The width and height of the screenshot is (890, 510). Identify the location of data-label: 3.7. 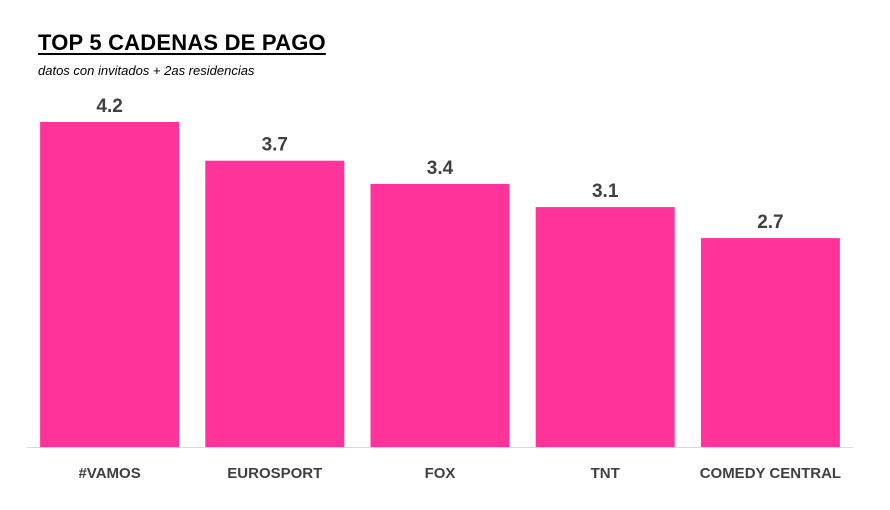
(275, 145).